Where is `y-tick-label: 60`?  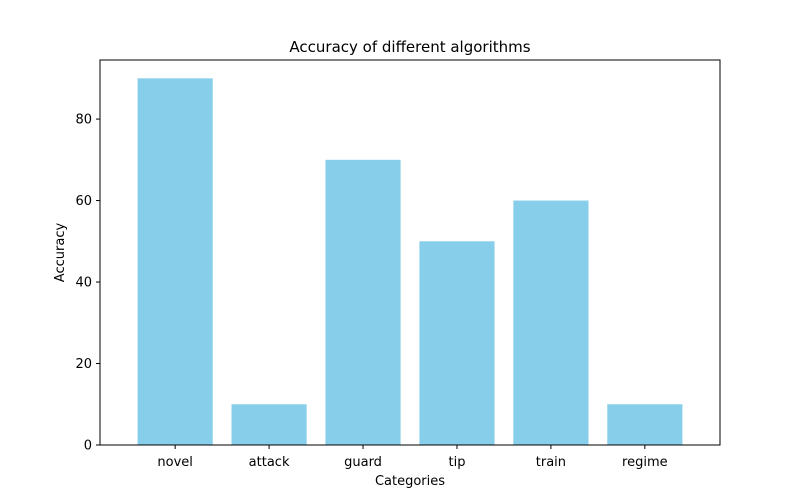 y-tick-label: 60 is located at coordinates (83, 201).